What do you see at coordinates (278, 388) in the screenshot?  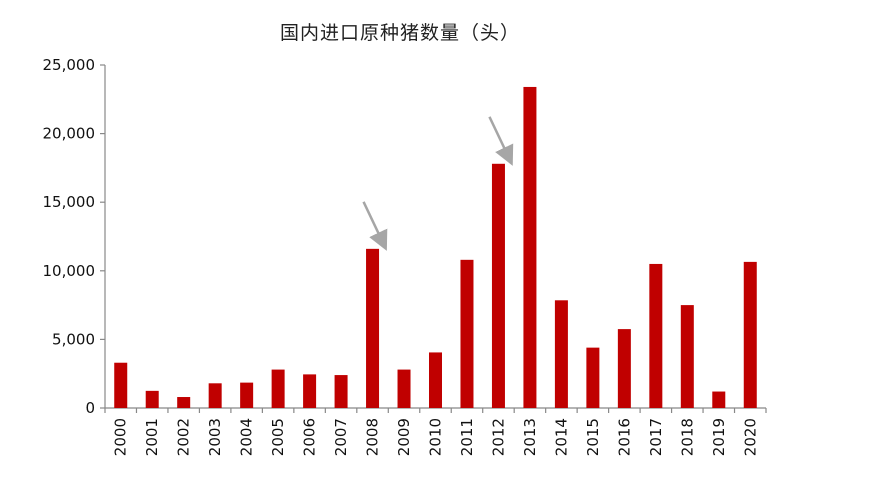 I see `bar-2005` at bounding box center [278, 388].